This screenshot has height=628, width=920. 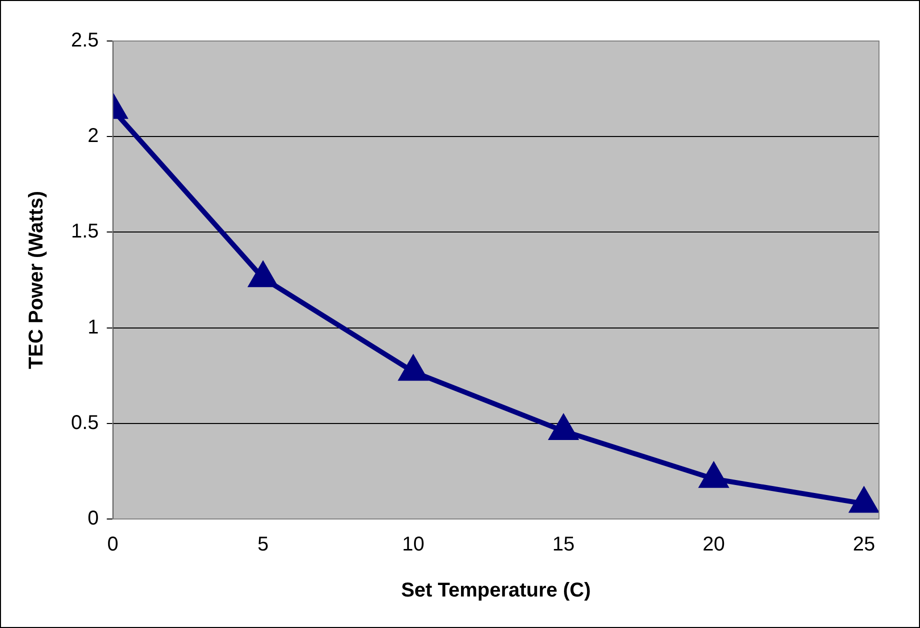 I want to click on y-tick-label: 1, so click(x=93, y=327).